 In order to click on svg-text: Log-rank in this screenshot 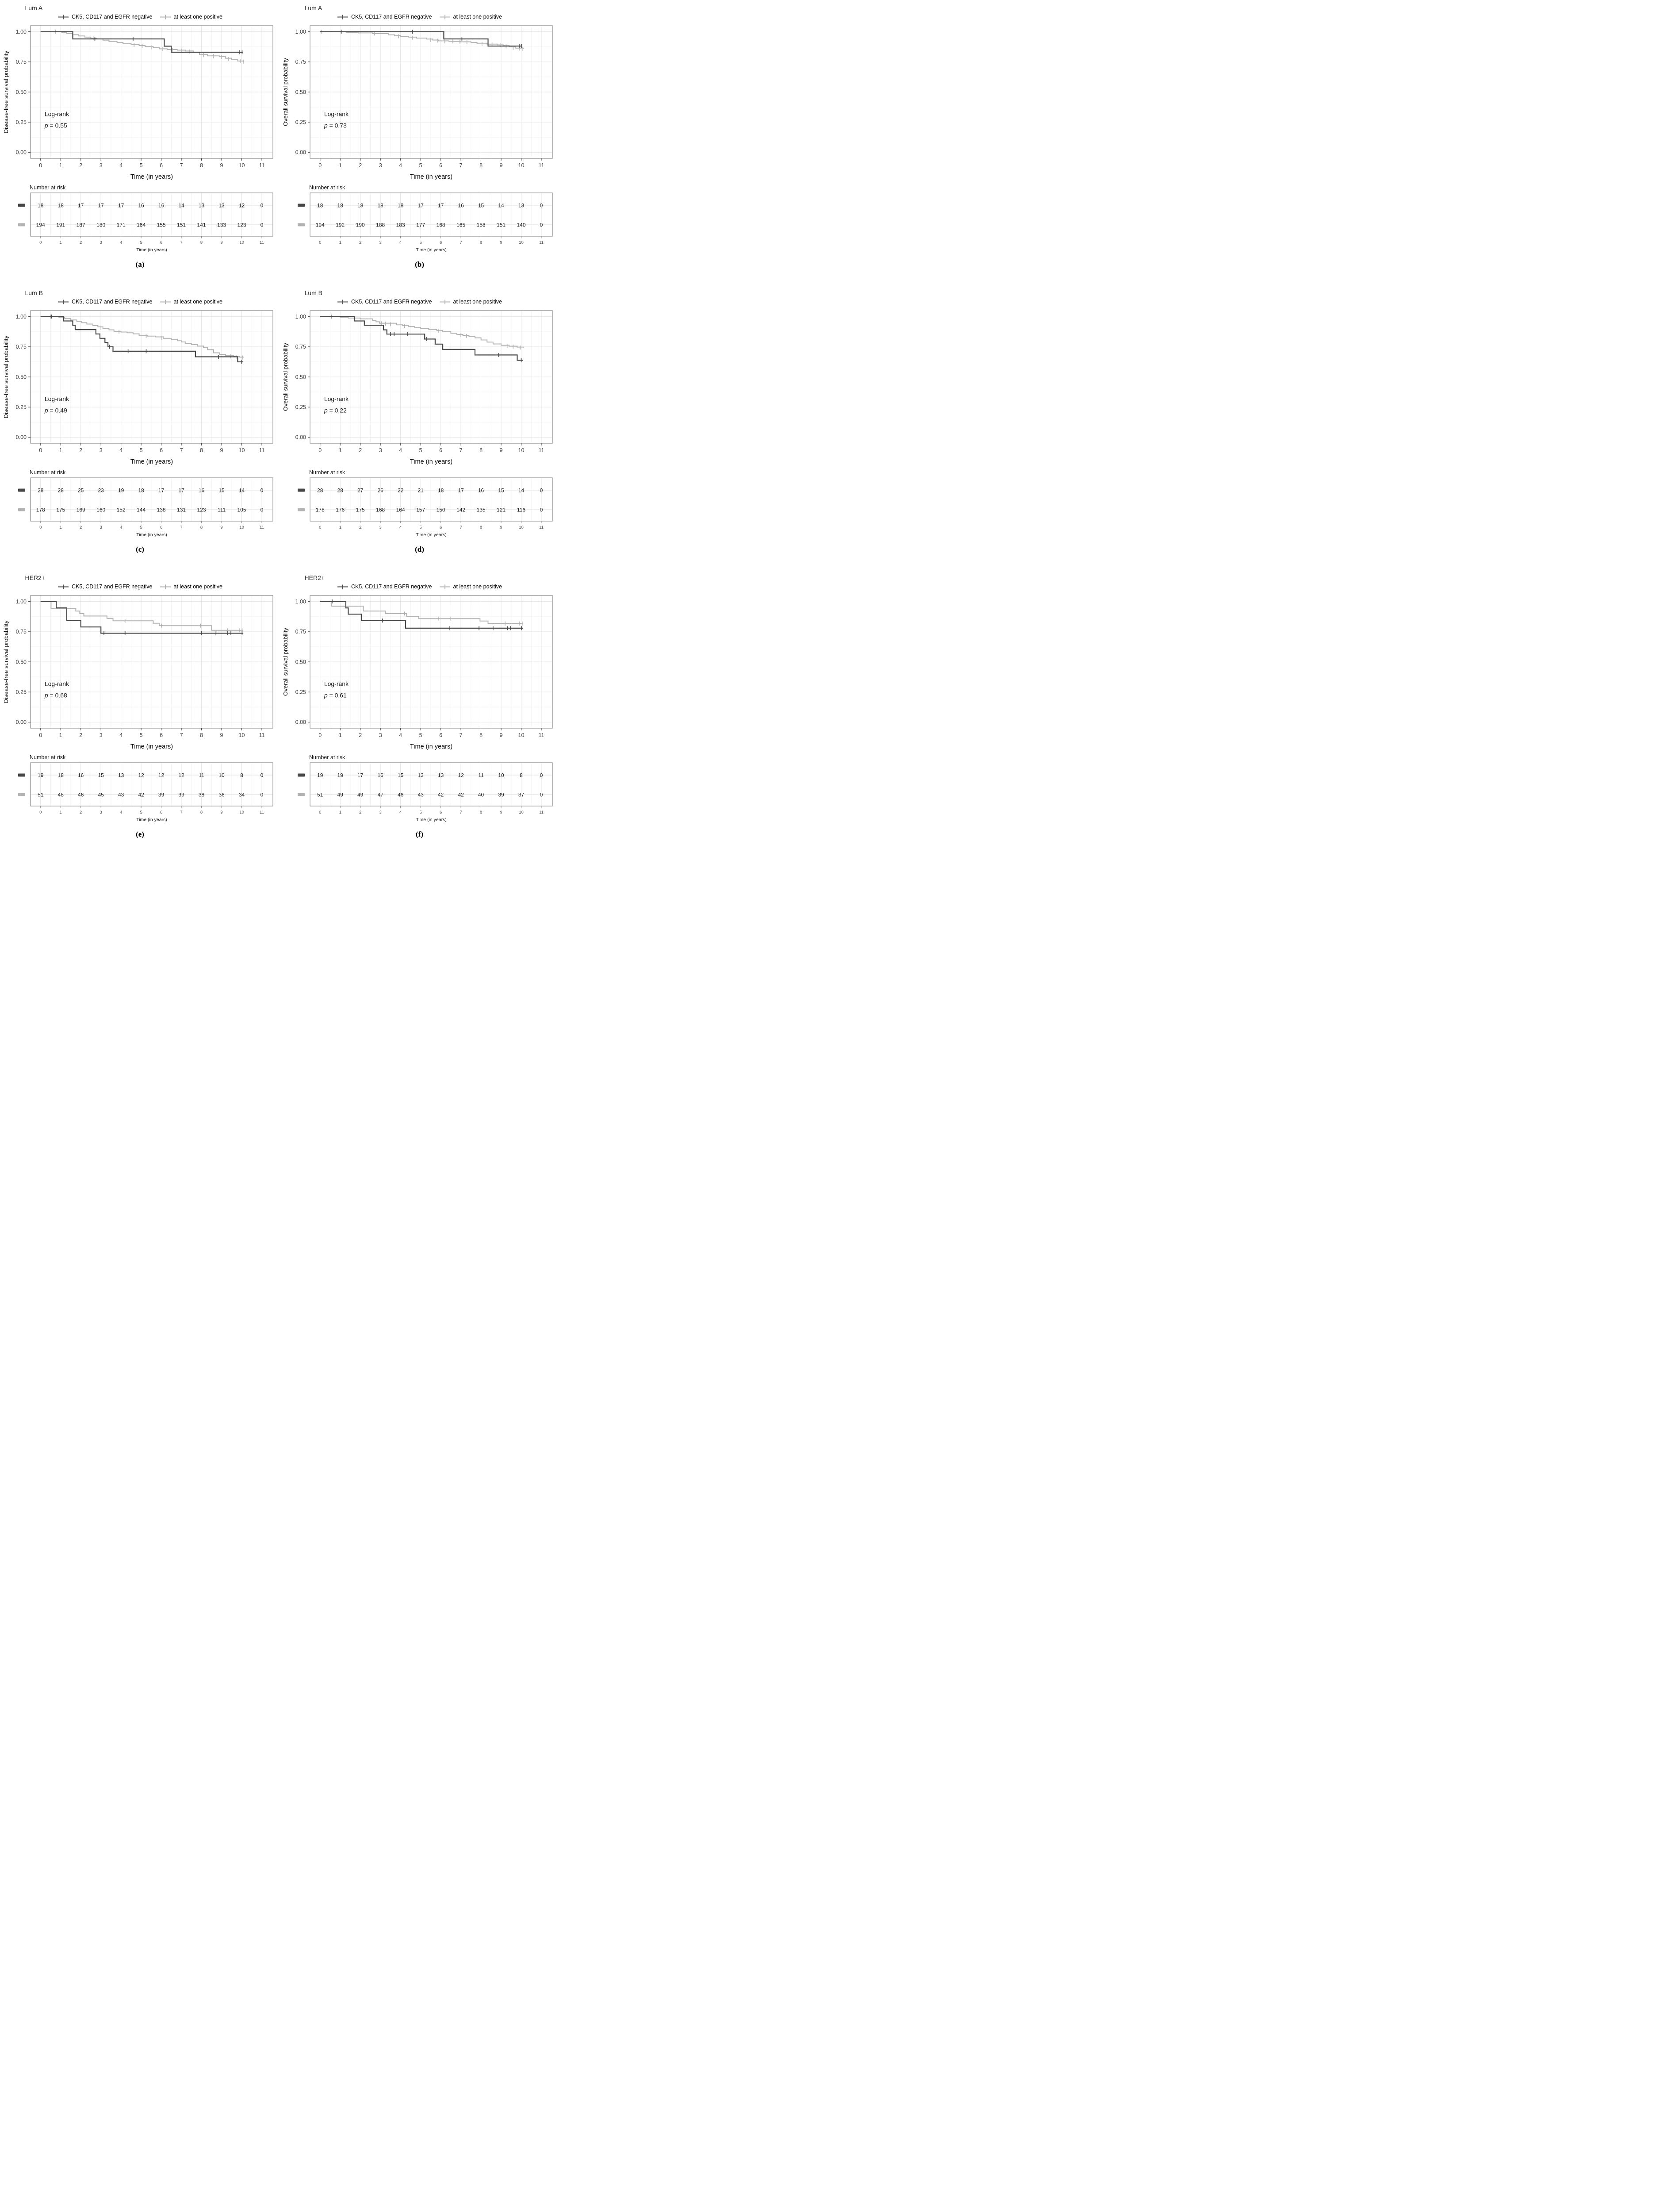, I will do `click(336, 114)`.